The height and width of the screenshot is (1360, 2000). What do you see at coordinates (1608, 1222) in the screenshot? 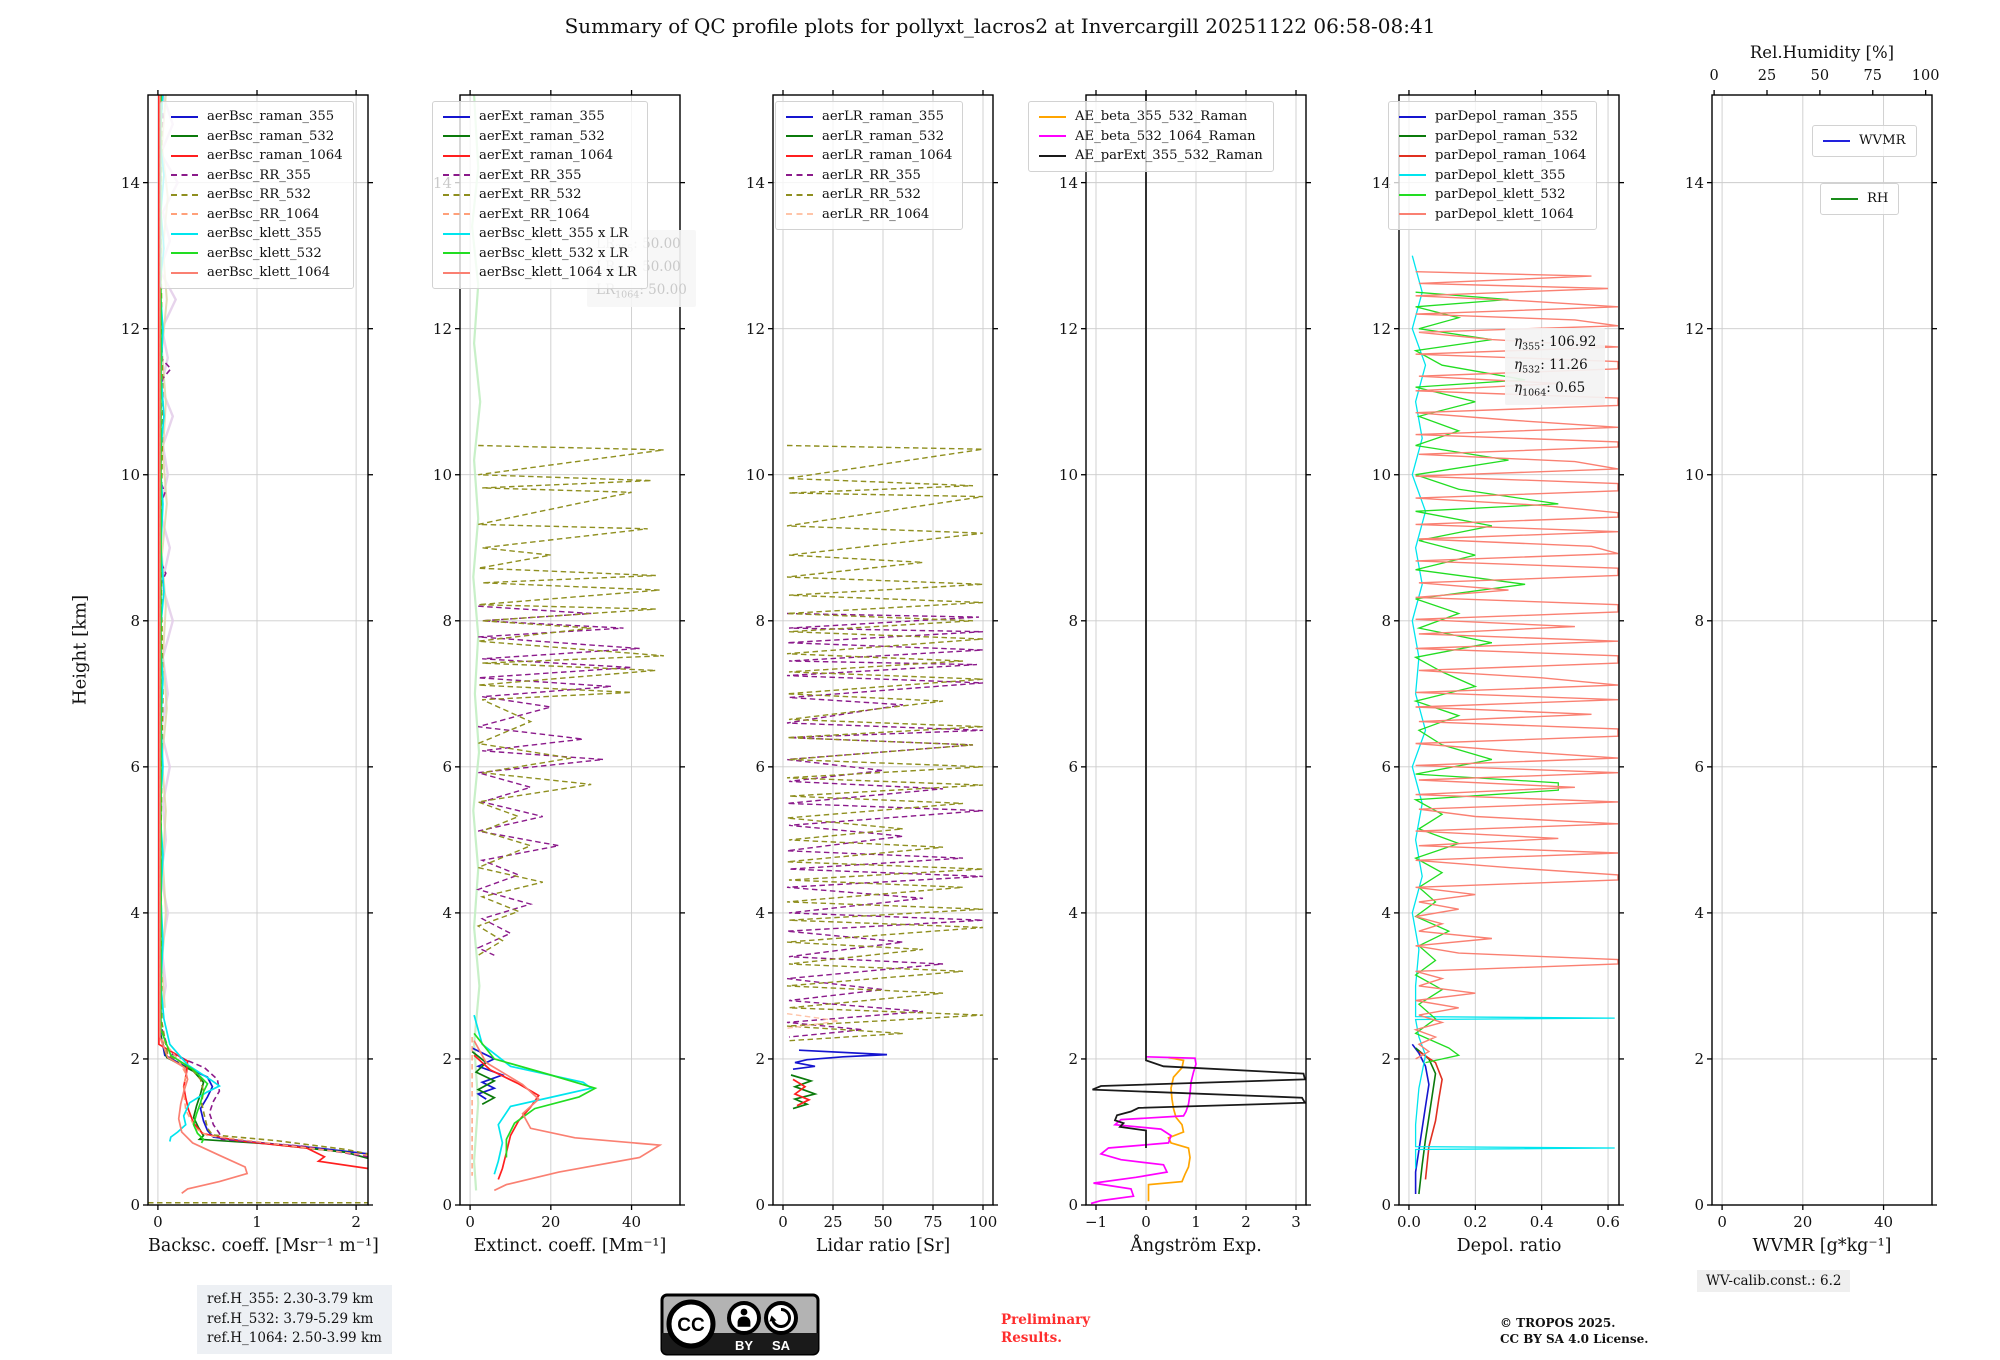
I see `x-tick-label: 0.6` at bounding box center [1608, 1222].